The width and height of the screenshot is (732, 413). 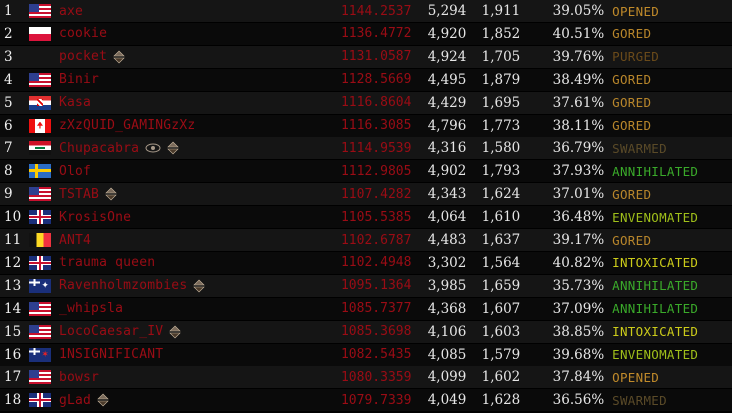 What do you see at coordinates (447, 400) in the screenshot?
I see `wins-cell: 4,049` at bounding box center [447, 400].